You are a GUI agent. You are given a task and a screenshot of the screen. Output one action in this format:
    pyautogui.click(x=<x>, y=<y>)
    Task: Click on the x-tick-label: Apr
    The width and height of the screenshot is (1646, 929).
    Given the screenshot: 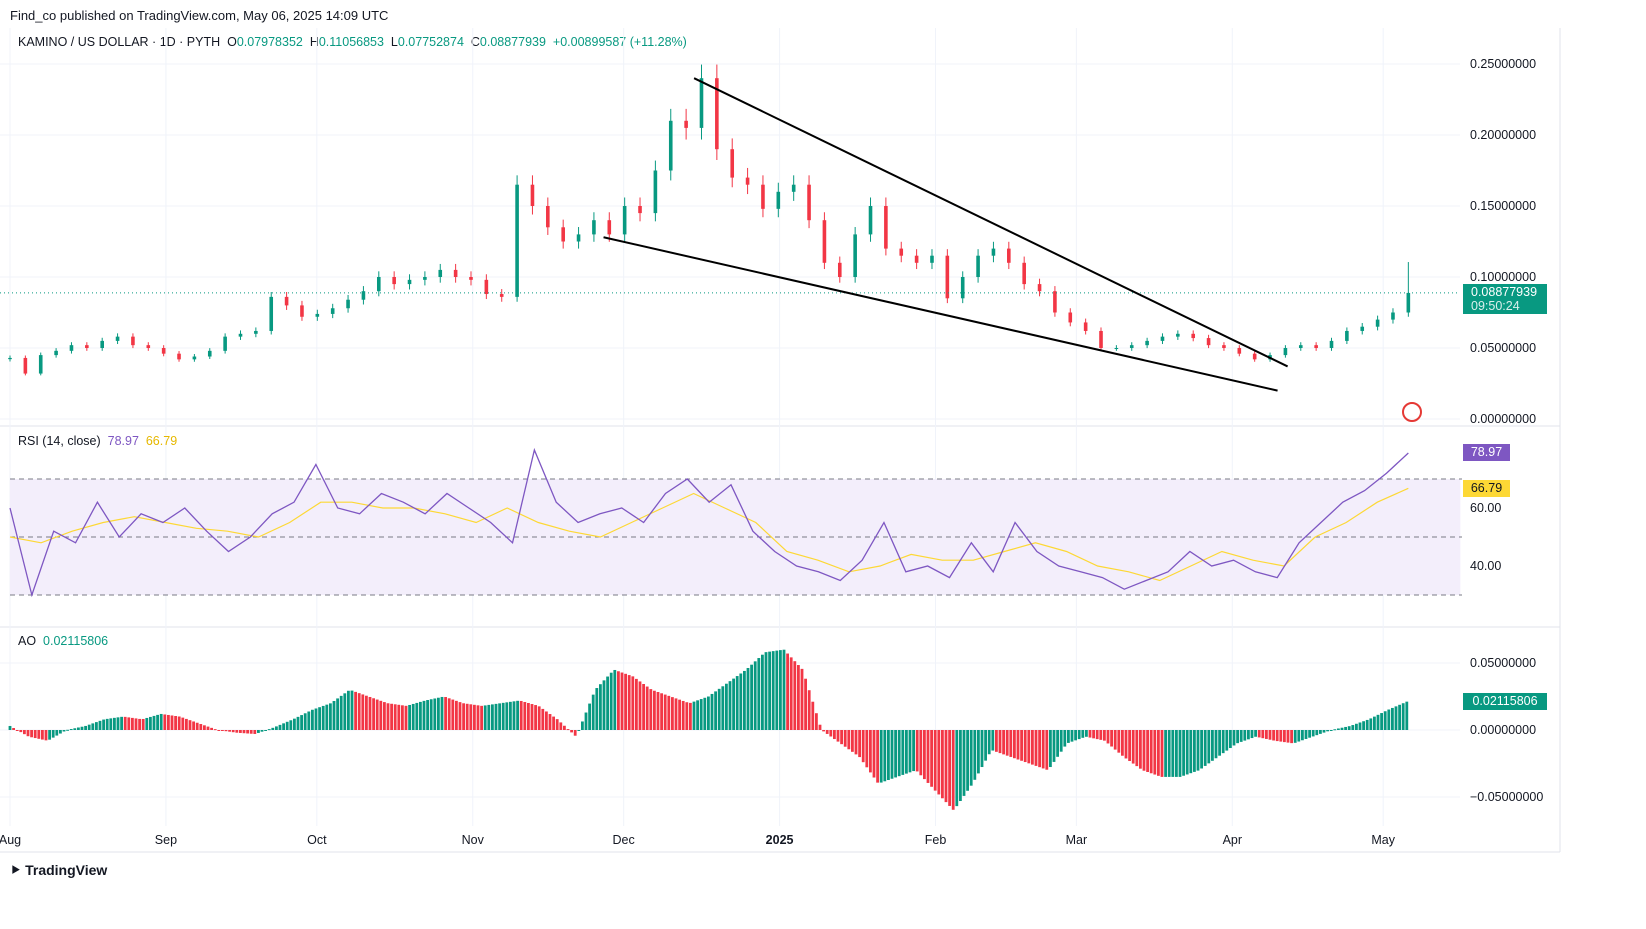 What is the action you would take?
    pyautogui.click(x=1232, y=840)
    